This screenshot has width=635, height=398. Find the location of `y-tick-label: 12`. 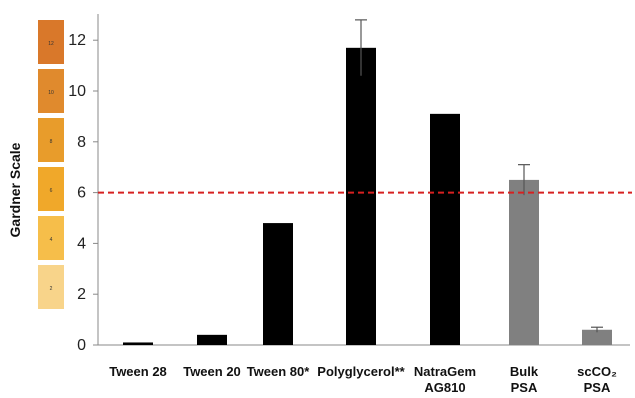

y-tick-label: 12 is located at coordinates (77, 40).